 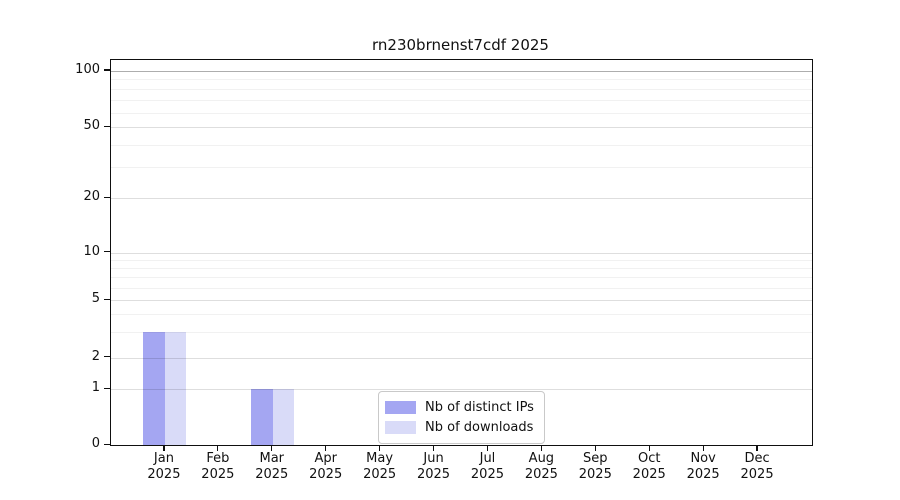 What do you see at coordinates (541, 448) in the screenshot?
I see `x-tick-mark-aug` at bounding box center [541, 448].